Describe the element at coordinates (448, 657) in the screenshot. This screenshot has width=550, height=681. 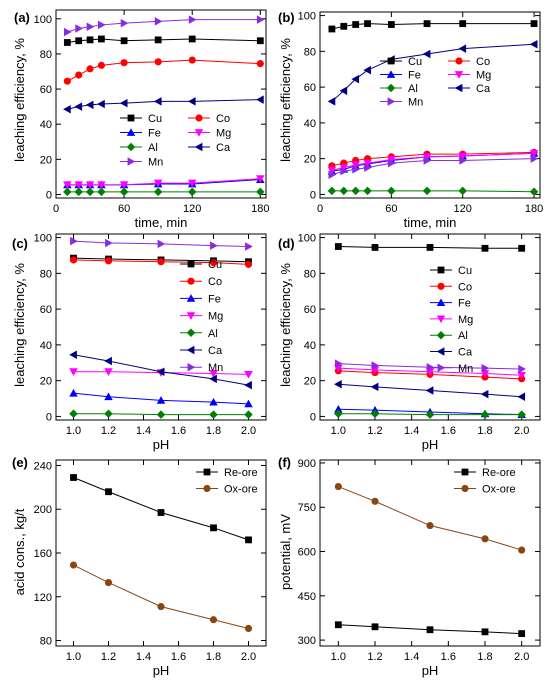
I see `x-tick-label: 1.6` at that location.